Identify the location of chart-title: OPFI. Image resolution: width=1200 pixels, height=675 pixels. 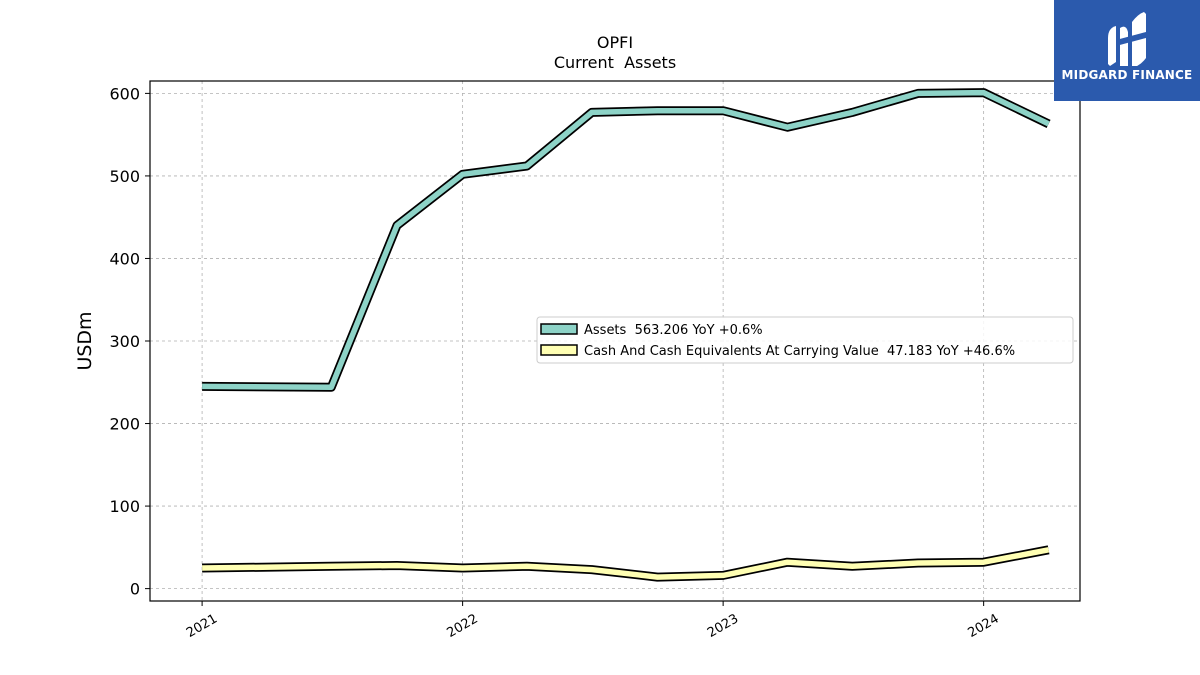
(615, 42).